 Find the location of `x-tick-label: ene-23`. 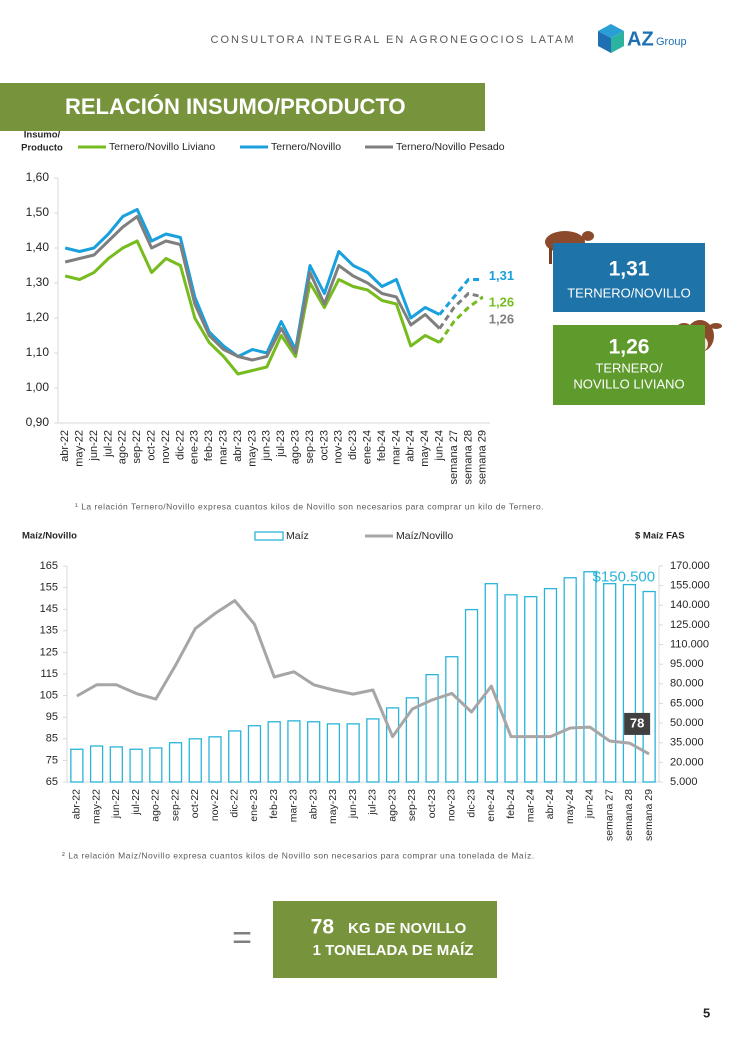

x-tick-label: ene-23 is located at coordinates (254, 805).